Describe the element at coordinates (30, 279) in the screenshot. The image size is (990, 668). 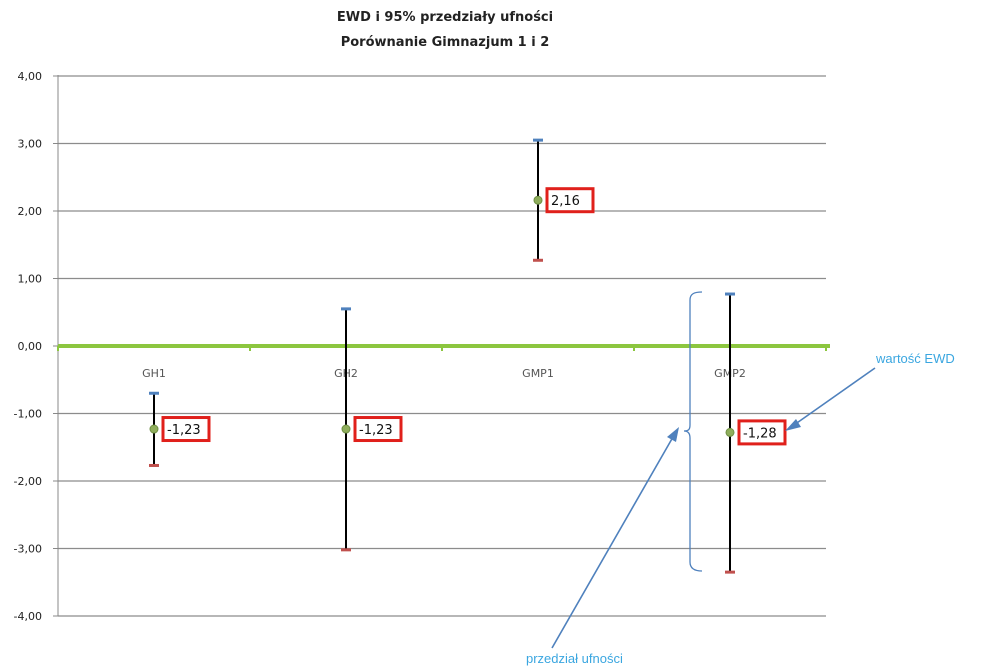
I see `y-tick-label: 1,00` at that location.